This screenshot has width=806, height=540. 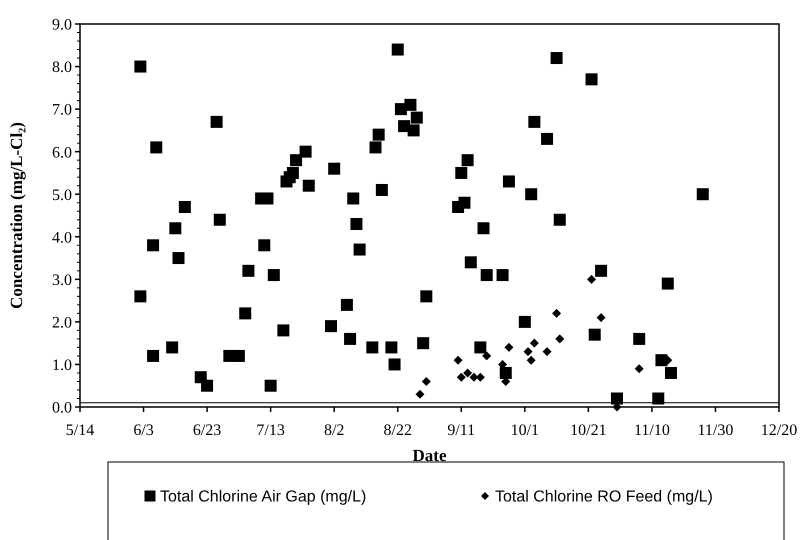 What do you see at coordinates (62, 280) in the screenshot?
I see `y-tick-label: 3.0` at bounding box center [62, 280].